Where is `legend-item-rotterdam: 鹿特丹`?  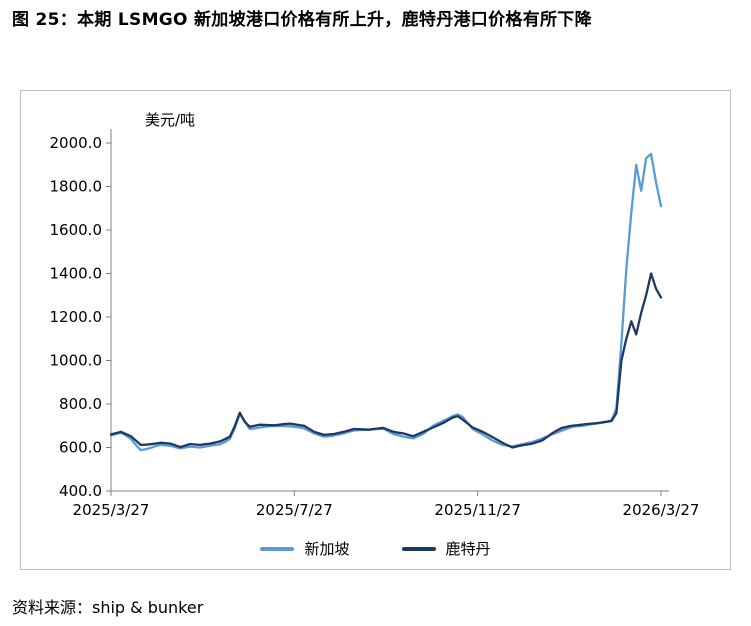 legend-item-rotterdam: 鹿特丹 is located at coordinates (446, 548).